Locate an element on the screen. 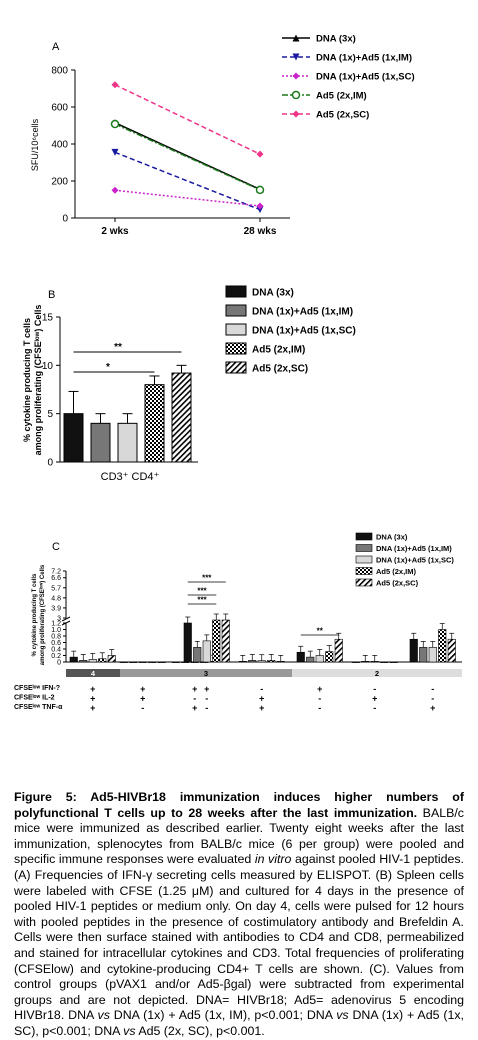 Image resolution: width=478 pixels, height=1040 pixels. caption-italic: in vitro is located at coordinates (273, 859).